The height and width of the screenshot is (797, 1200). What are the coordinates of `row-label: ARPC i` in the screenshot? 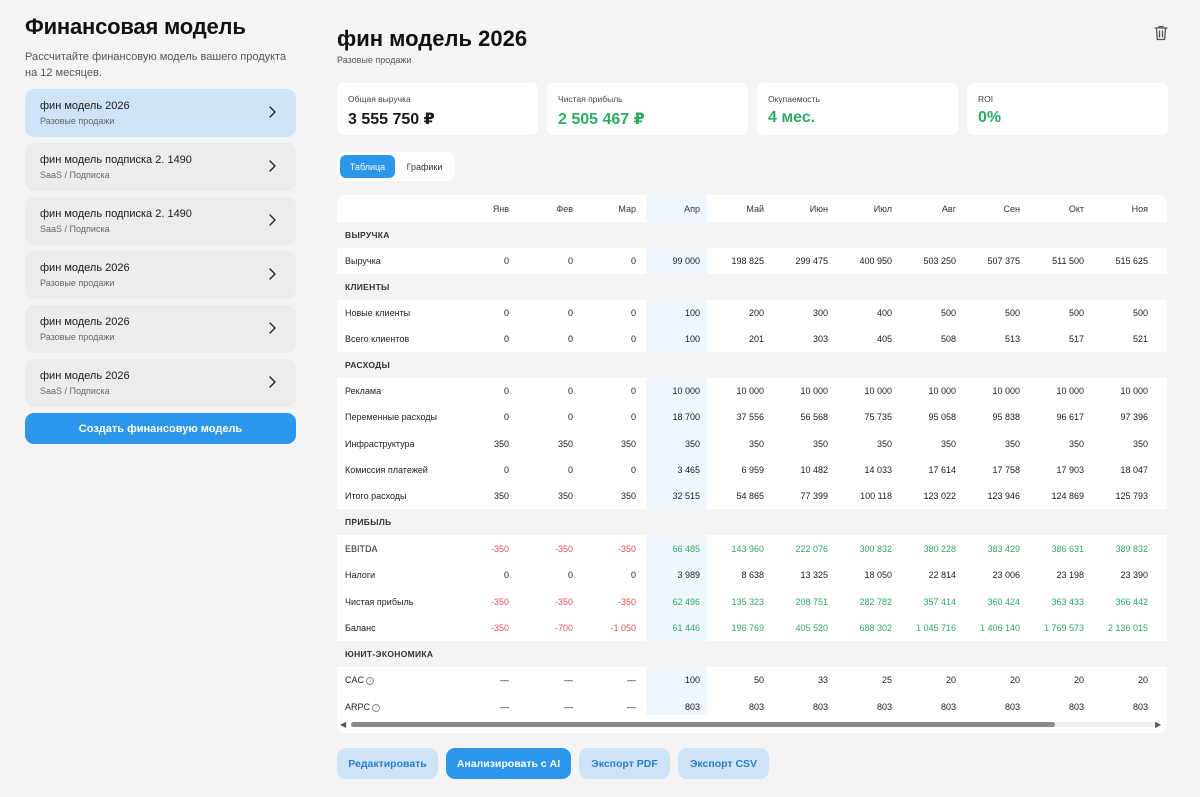 It's located at (363, 707).